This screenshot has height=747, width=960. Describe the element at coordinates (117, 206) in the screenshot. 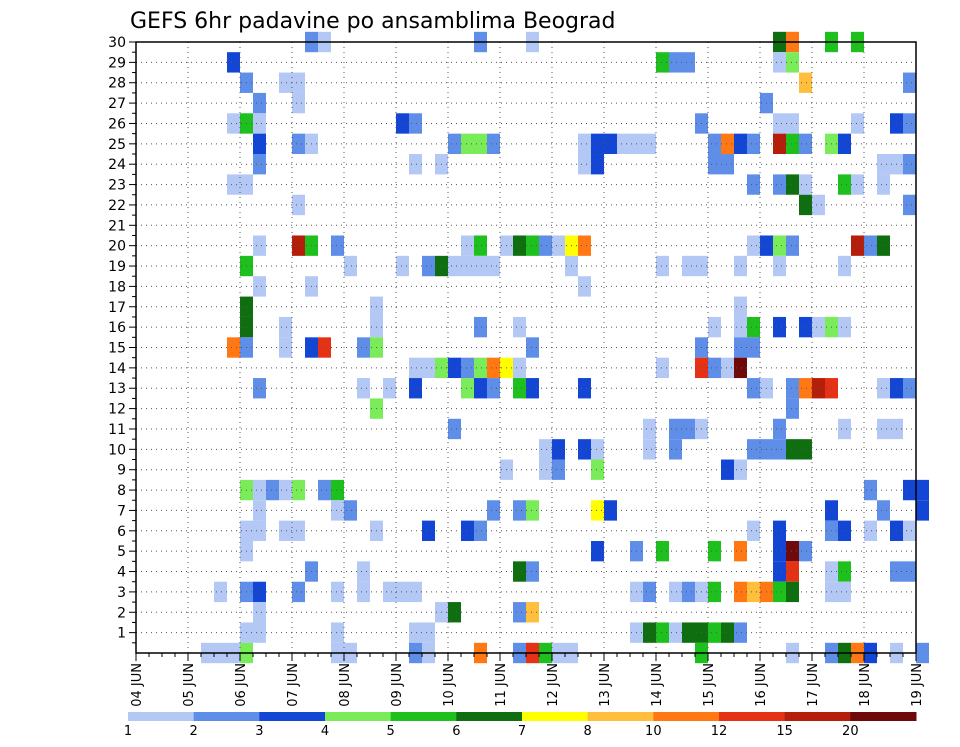

I see `y-tick-label: 22` at that location.